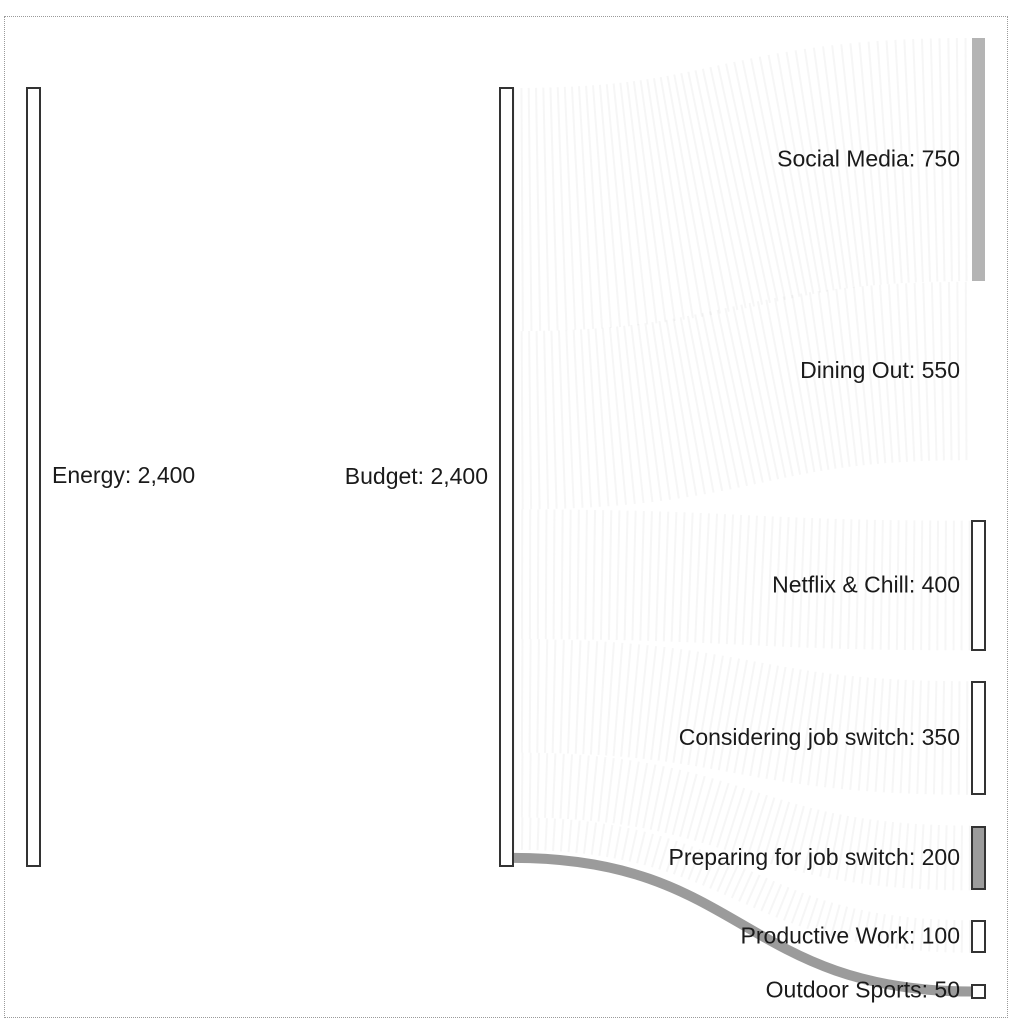 This screenshot has height=1024, width=1015. I want to click on node-label-preparing: Preparing for job switch: 200, so click(815, 857).